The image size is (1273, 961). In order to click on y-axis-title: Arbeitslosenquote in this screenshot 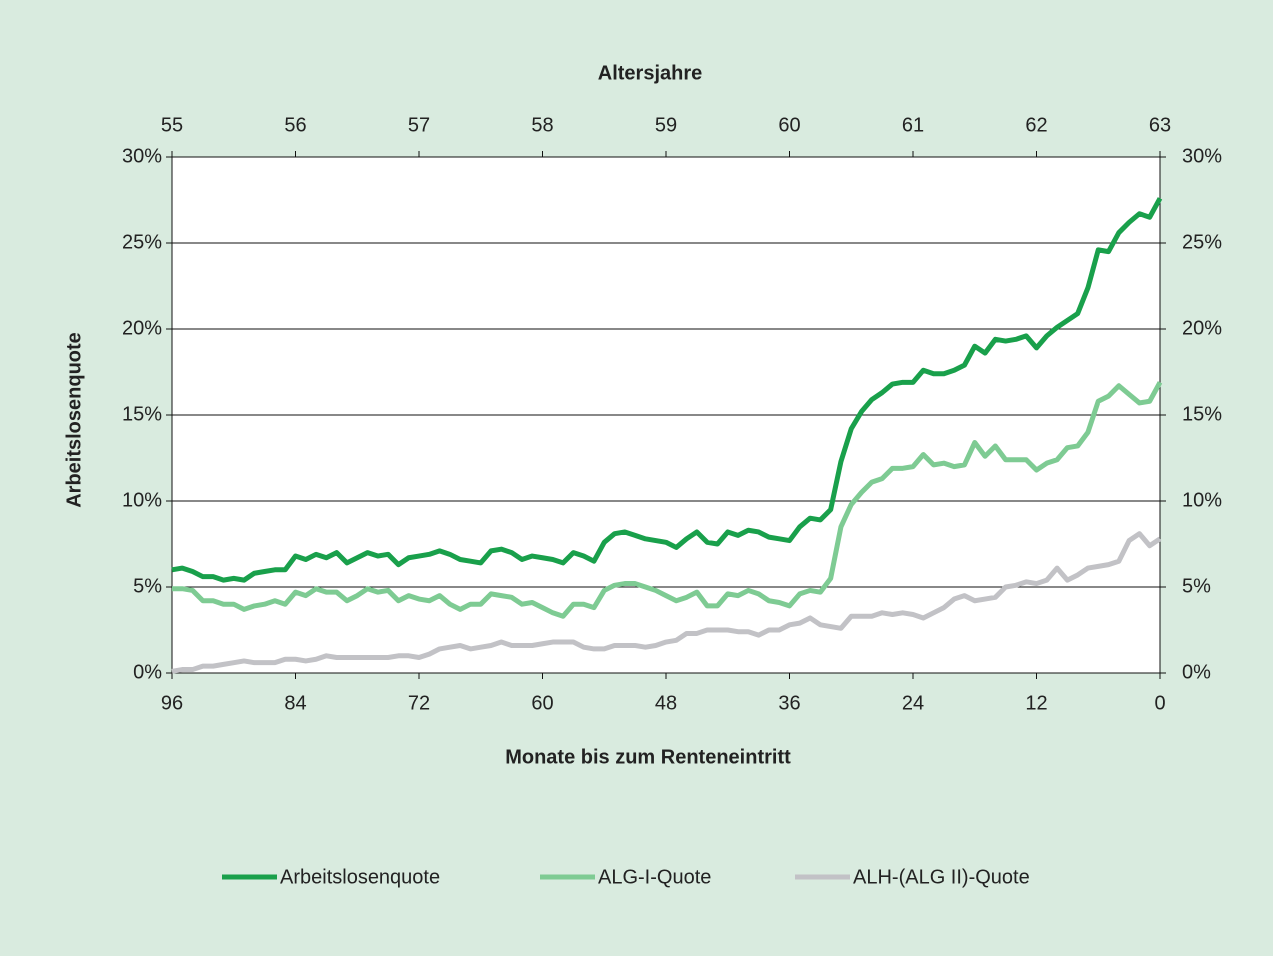, I will do `click(74, 420)`.